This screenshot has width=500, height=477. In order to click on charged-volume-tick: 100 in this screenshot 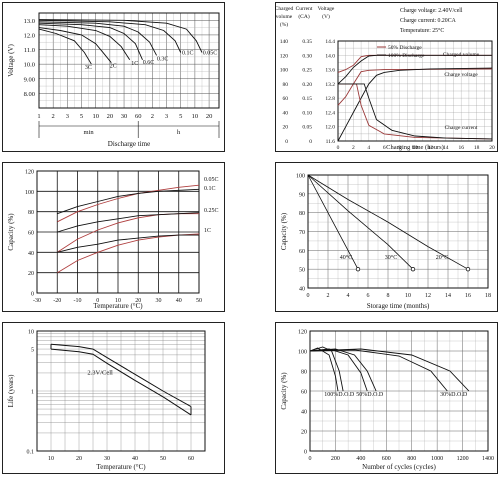, I will do `click(284, 71)`.